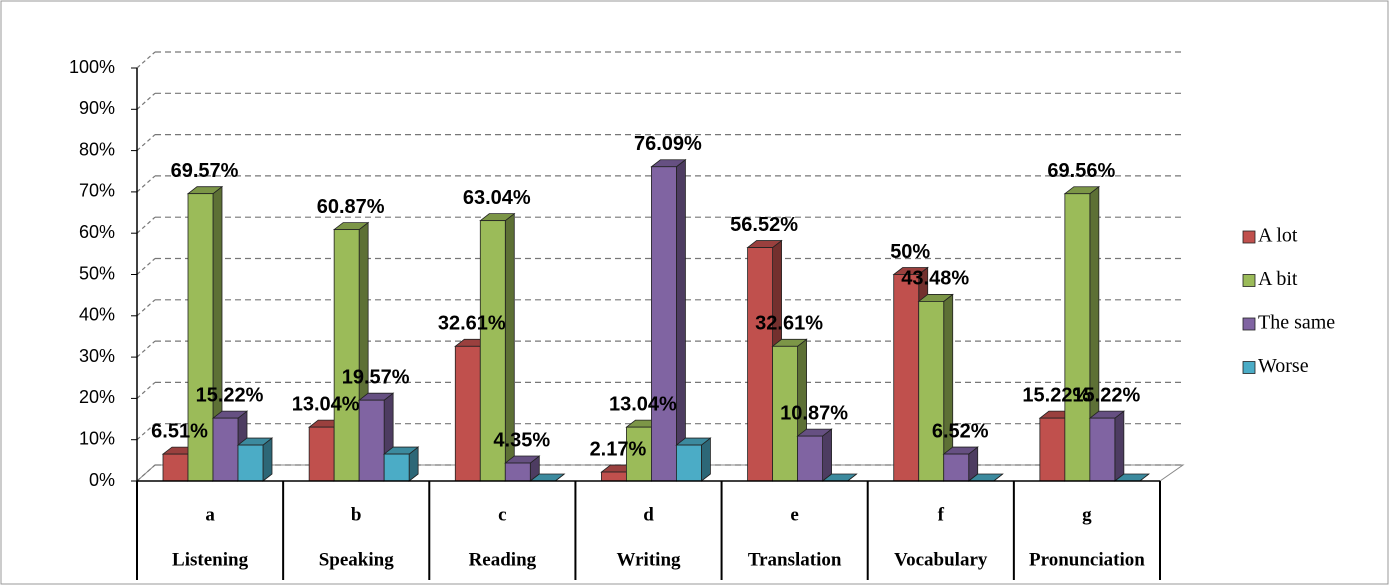  I want to click on legend-label: Worse, so click(1283, 366).